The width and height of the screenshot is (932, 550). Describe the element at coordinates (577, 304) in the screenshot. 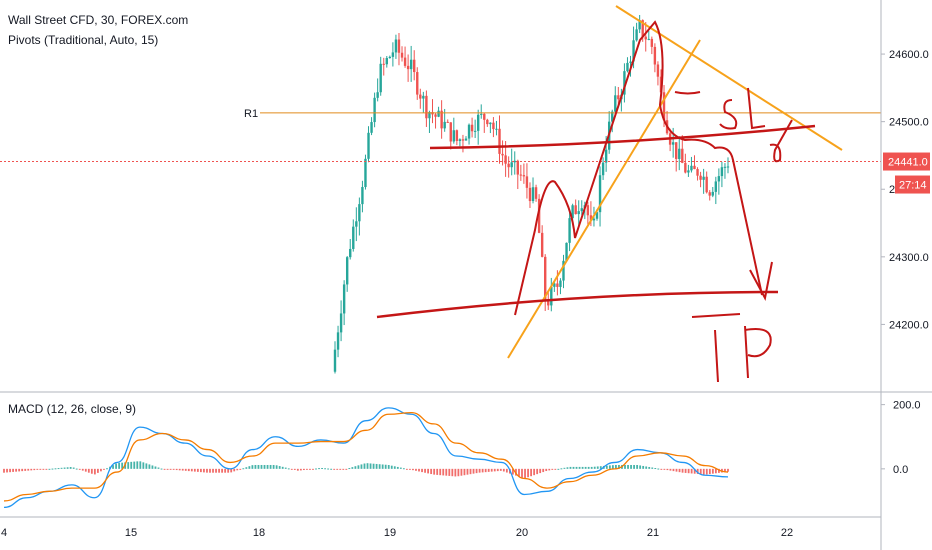

I see `support-line` at that location.